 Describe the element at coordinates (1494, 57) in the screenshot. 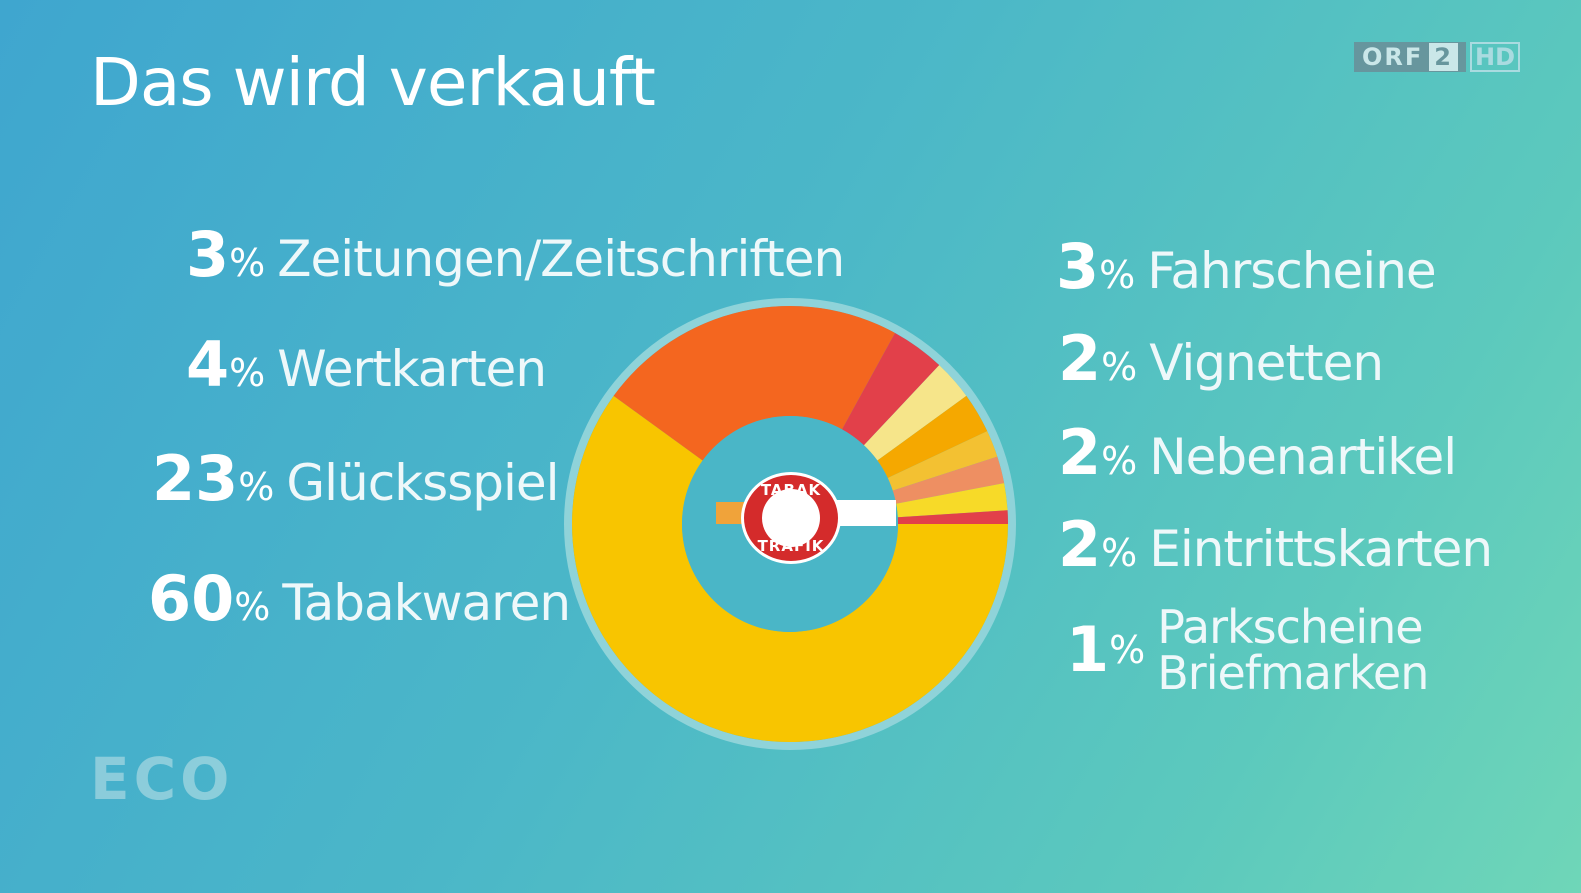

I see `hd-badge: HD` at that location.